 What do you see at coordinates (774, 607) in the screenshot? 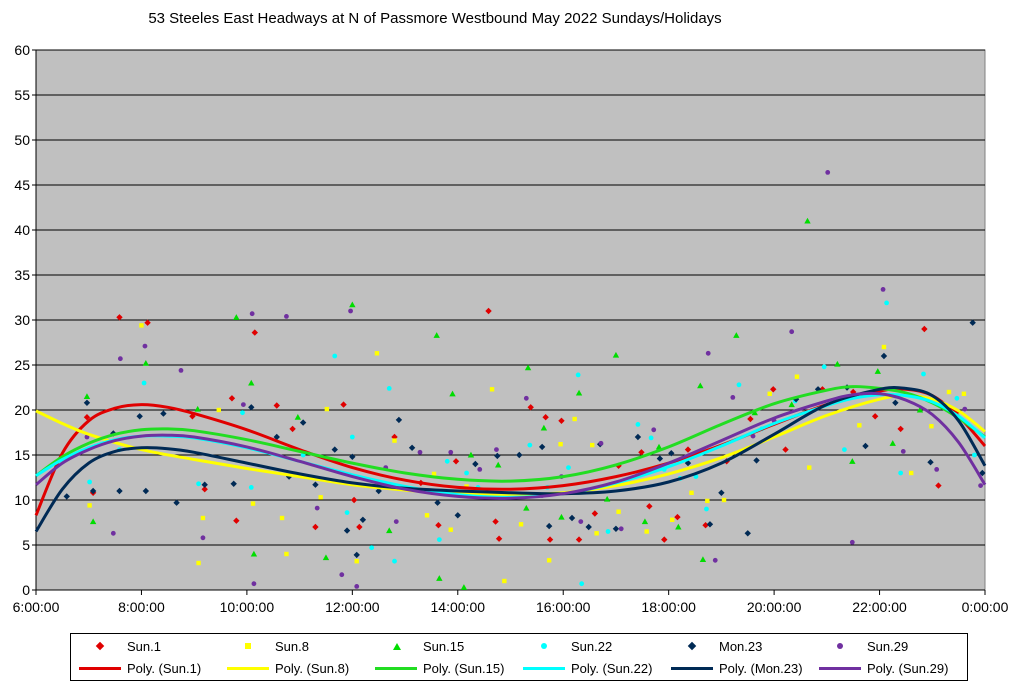
I see `x-tick-label: 20:00:00` at bounding box center [774, 607].